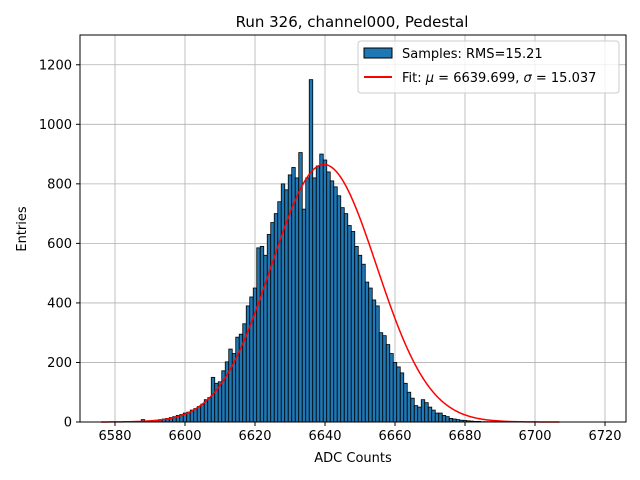 The width and height of the screenshot is (640, 480). Describe the element at coordinates (378, 53) in the screenshot. I see `legend-histogram-swatch` at that location.